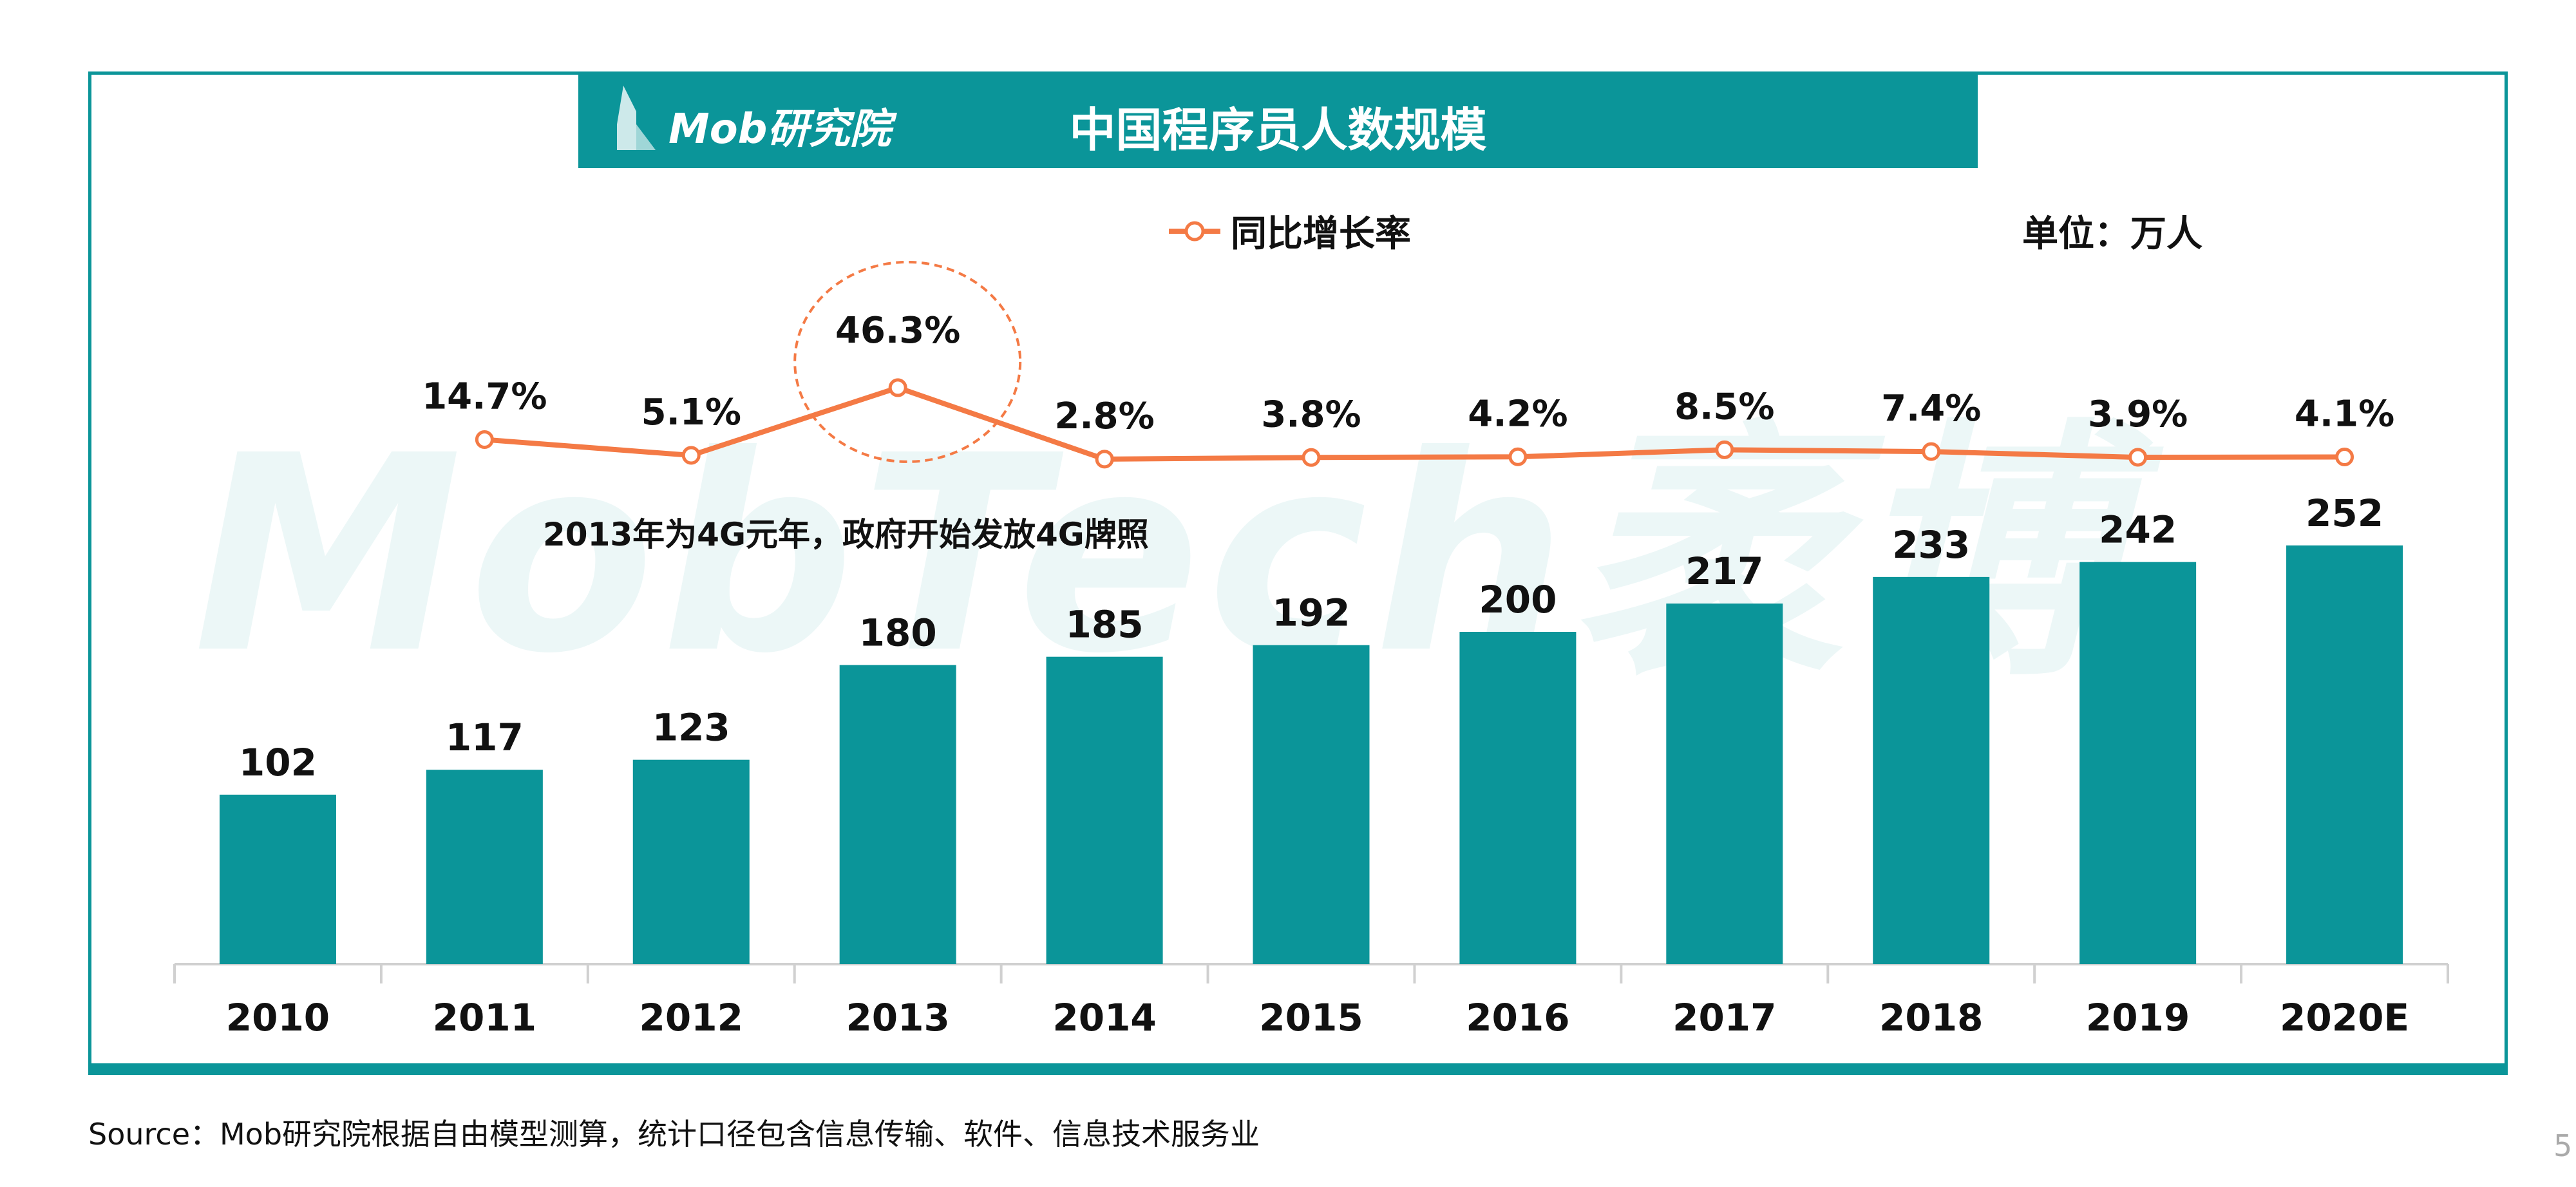 This screenshot has width=2576, height=1187. I want to click on bar-value-label: 185, so click(1105, 625).